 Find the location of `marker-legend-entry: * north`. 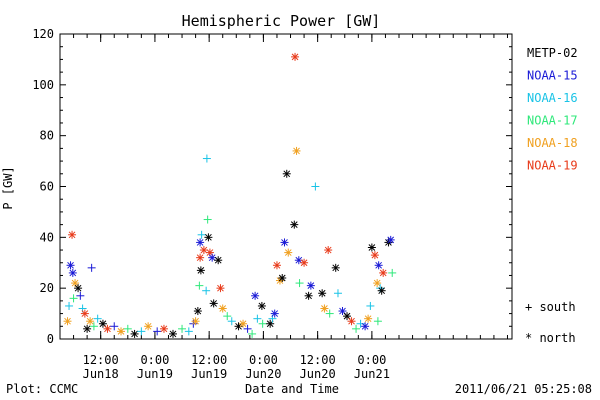

marker-legend-entry: * north is located at coordinates (550, 338).